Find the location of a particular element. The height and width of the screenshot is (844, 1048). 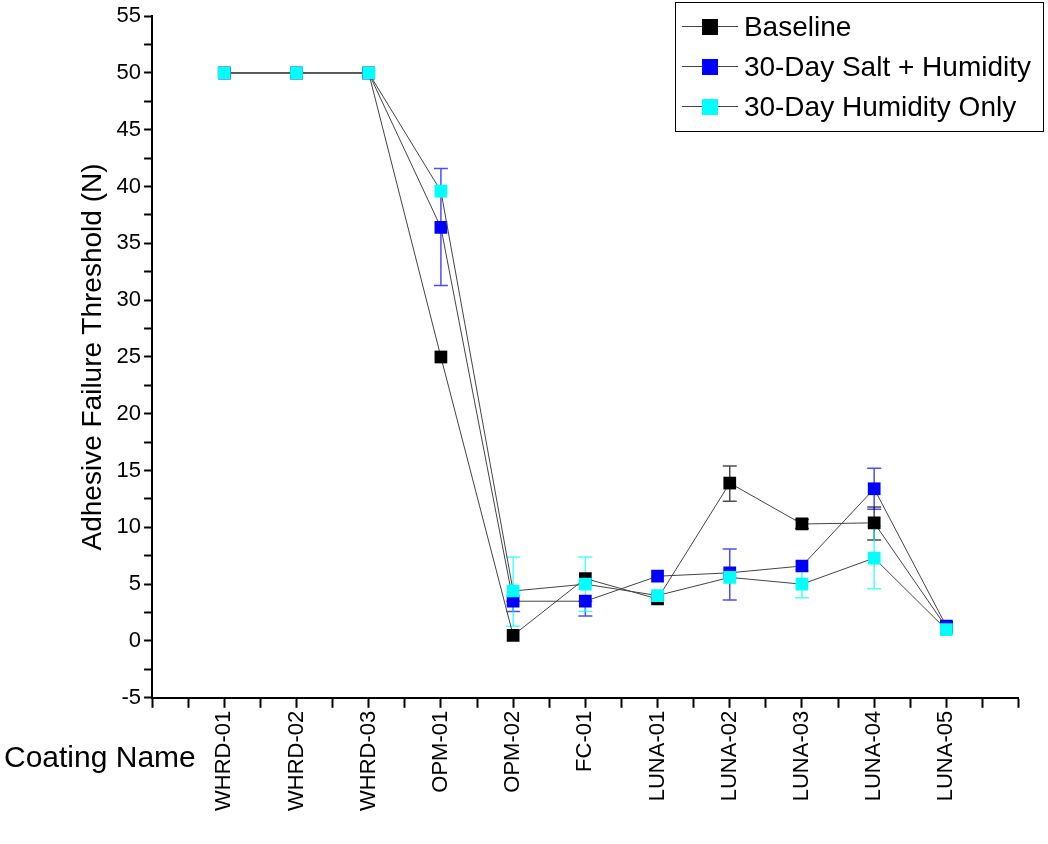

y-tick-label: 20 is located at coordinates (129, 412).